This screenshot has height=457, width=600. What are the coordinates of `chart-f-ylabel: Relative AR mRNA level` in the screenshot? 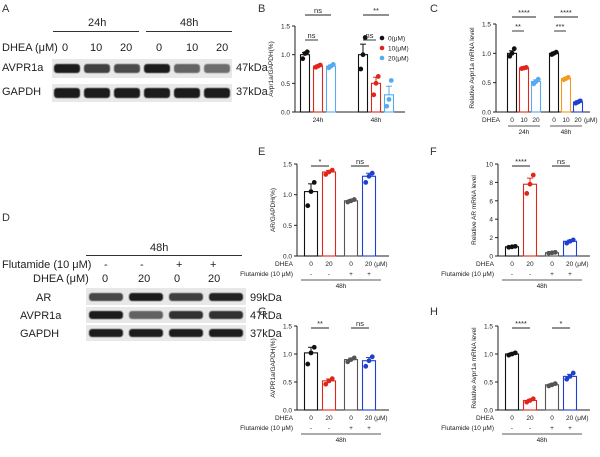 It's located at (474, 210).